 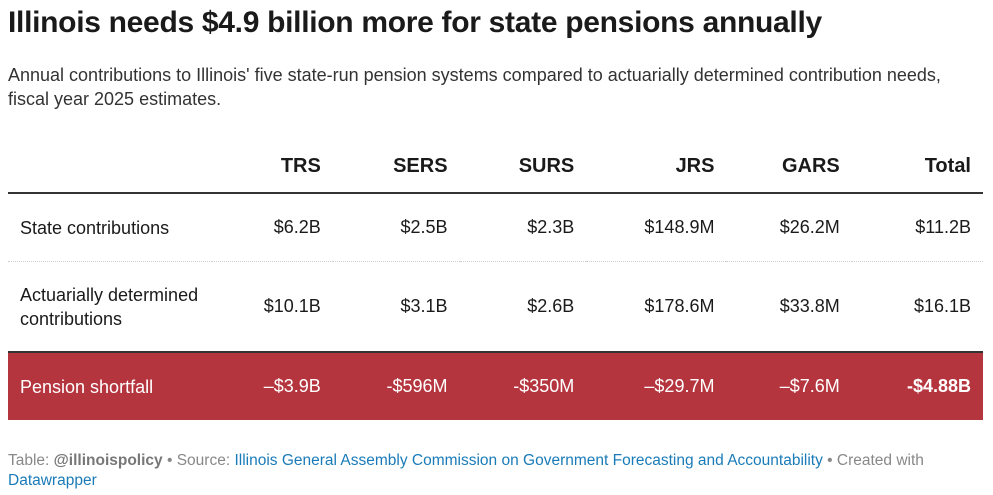 I want to click on table-cell: $2.5B, so click(x=396, y=227).